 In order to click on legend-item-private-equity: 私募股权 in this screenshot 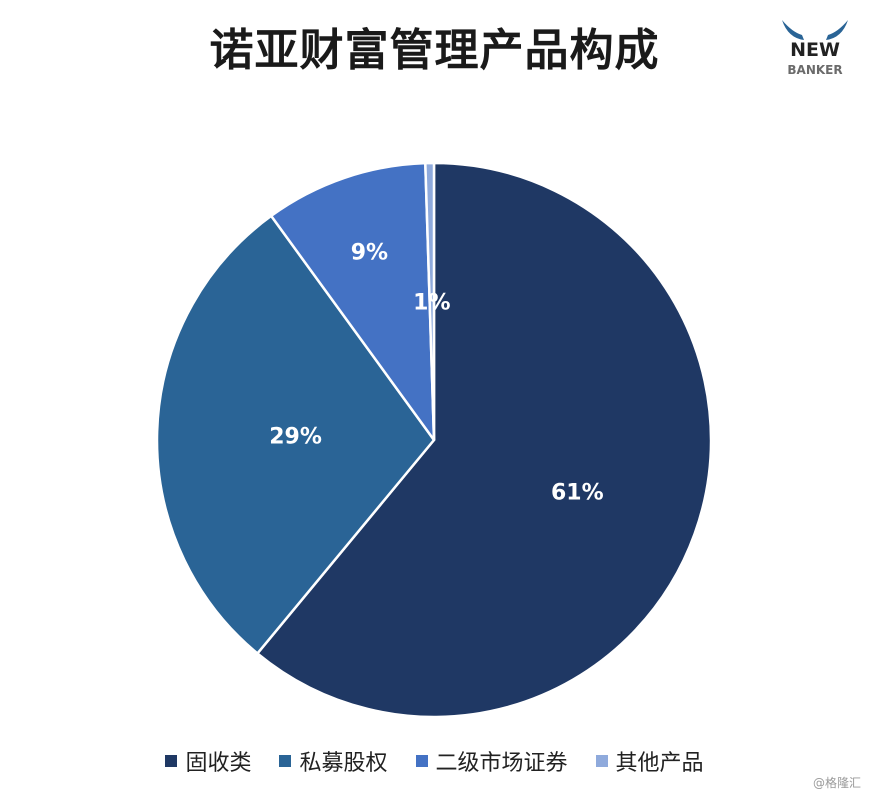, I will do `click(333, 761)`.